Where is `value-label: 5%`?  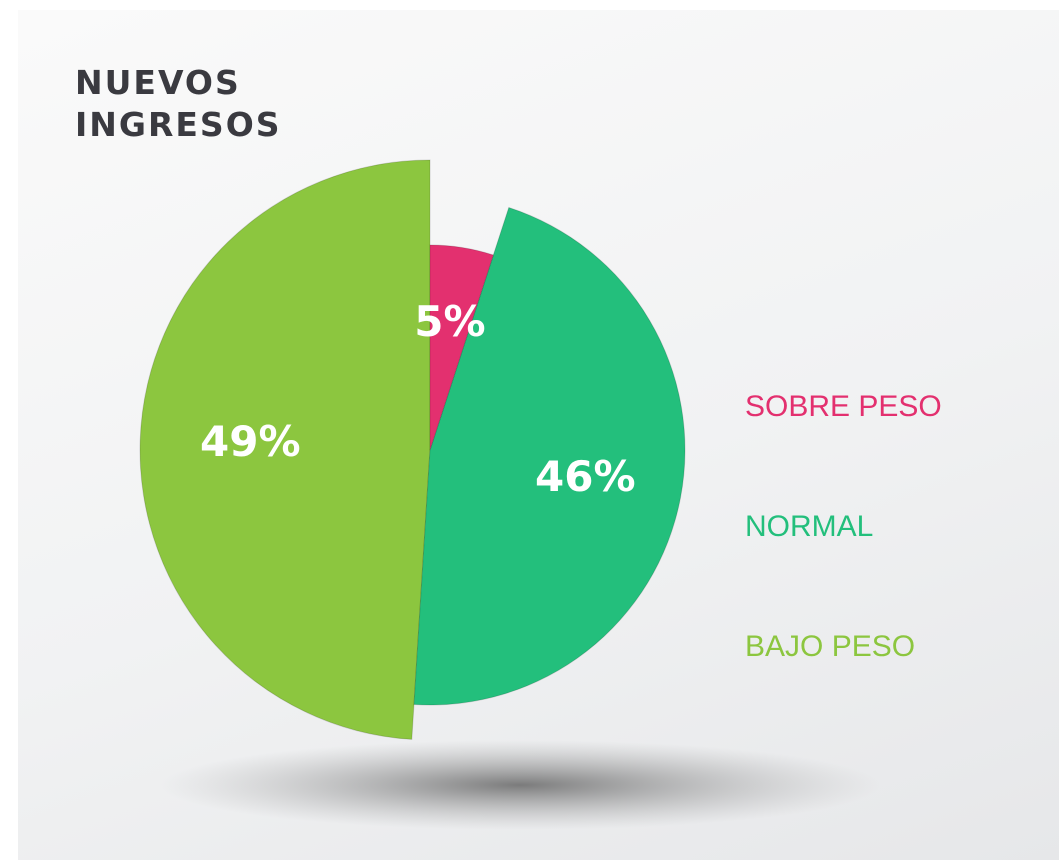
value-label: 5% is located at coordinates (449, 321).